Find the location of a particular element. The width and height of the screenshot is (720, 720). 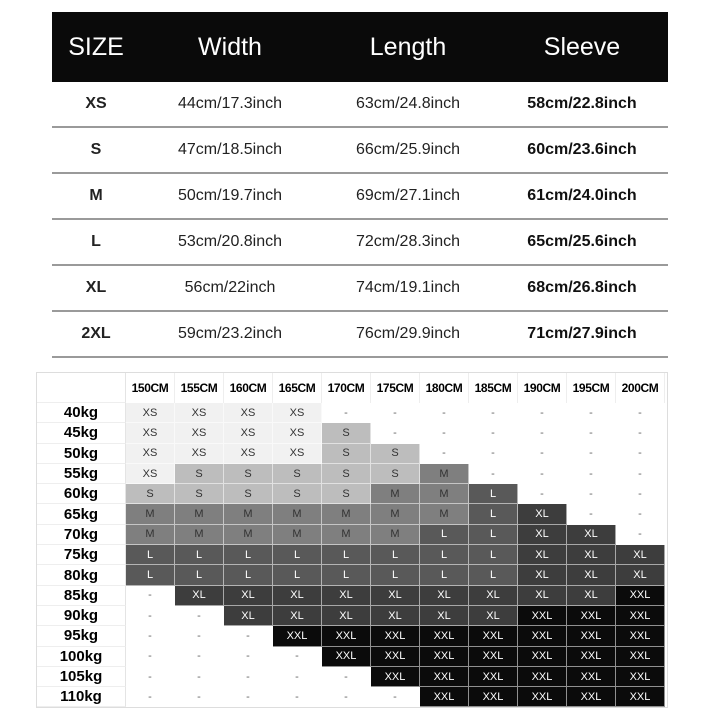

width-cell: 56cm/22inch is located at coordinates (230, 287).